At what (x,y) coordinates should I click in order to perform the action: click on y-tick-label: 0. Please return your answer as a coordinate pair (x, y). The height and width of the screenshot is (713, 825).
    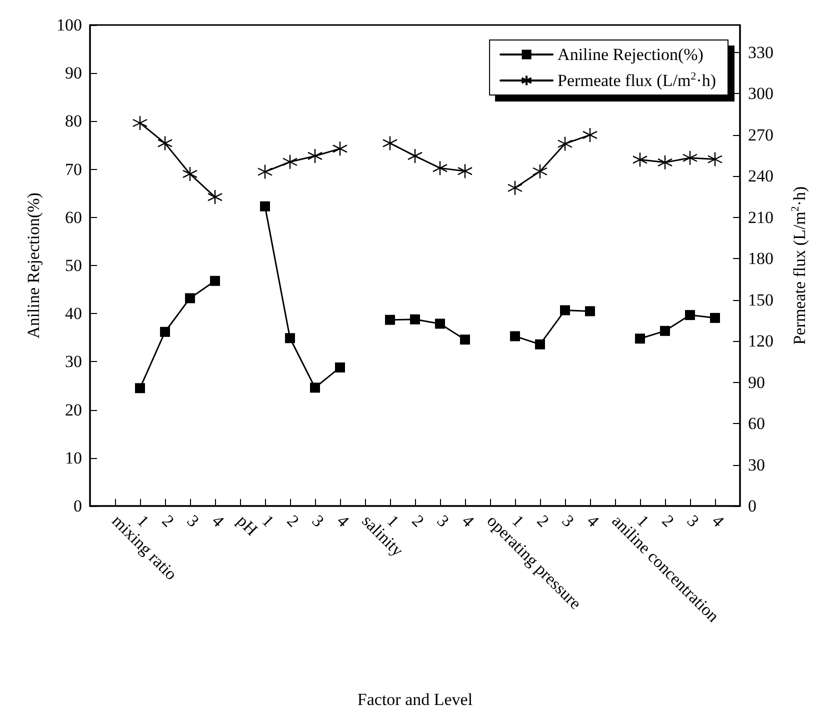
    Looking at the image, I should click on (78, 506).